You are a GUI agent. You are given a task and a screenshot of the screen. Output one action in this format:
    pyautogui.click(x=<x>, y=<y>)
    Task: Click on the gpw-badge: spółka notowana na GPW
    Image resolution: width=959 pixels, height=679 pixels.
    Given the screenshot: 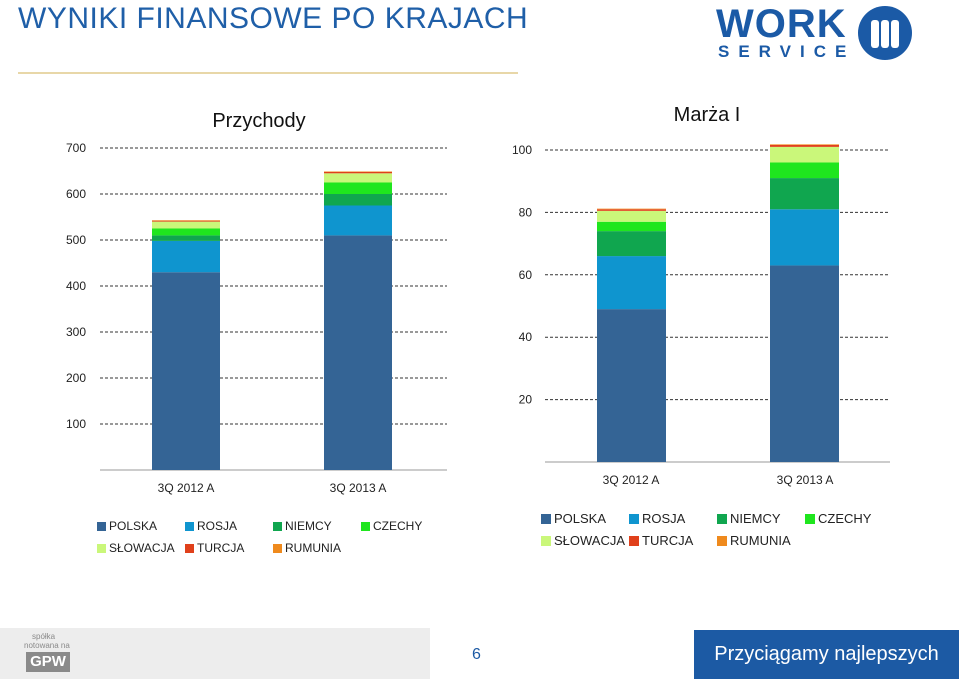 What is the action you would take?
    pyautogui.click(x=48, y=654)
    